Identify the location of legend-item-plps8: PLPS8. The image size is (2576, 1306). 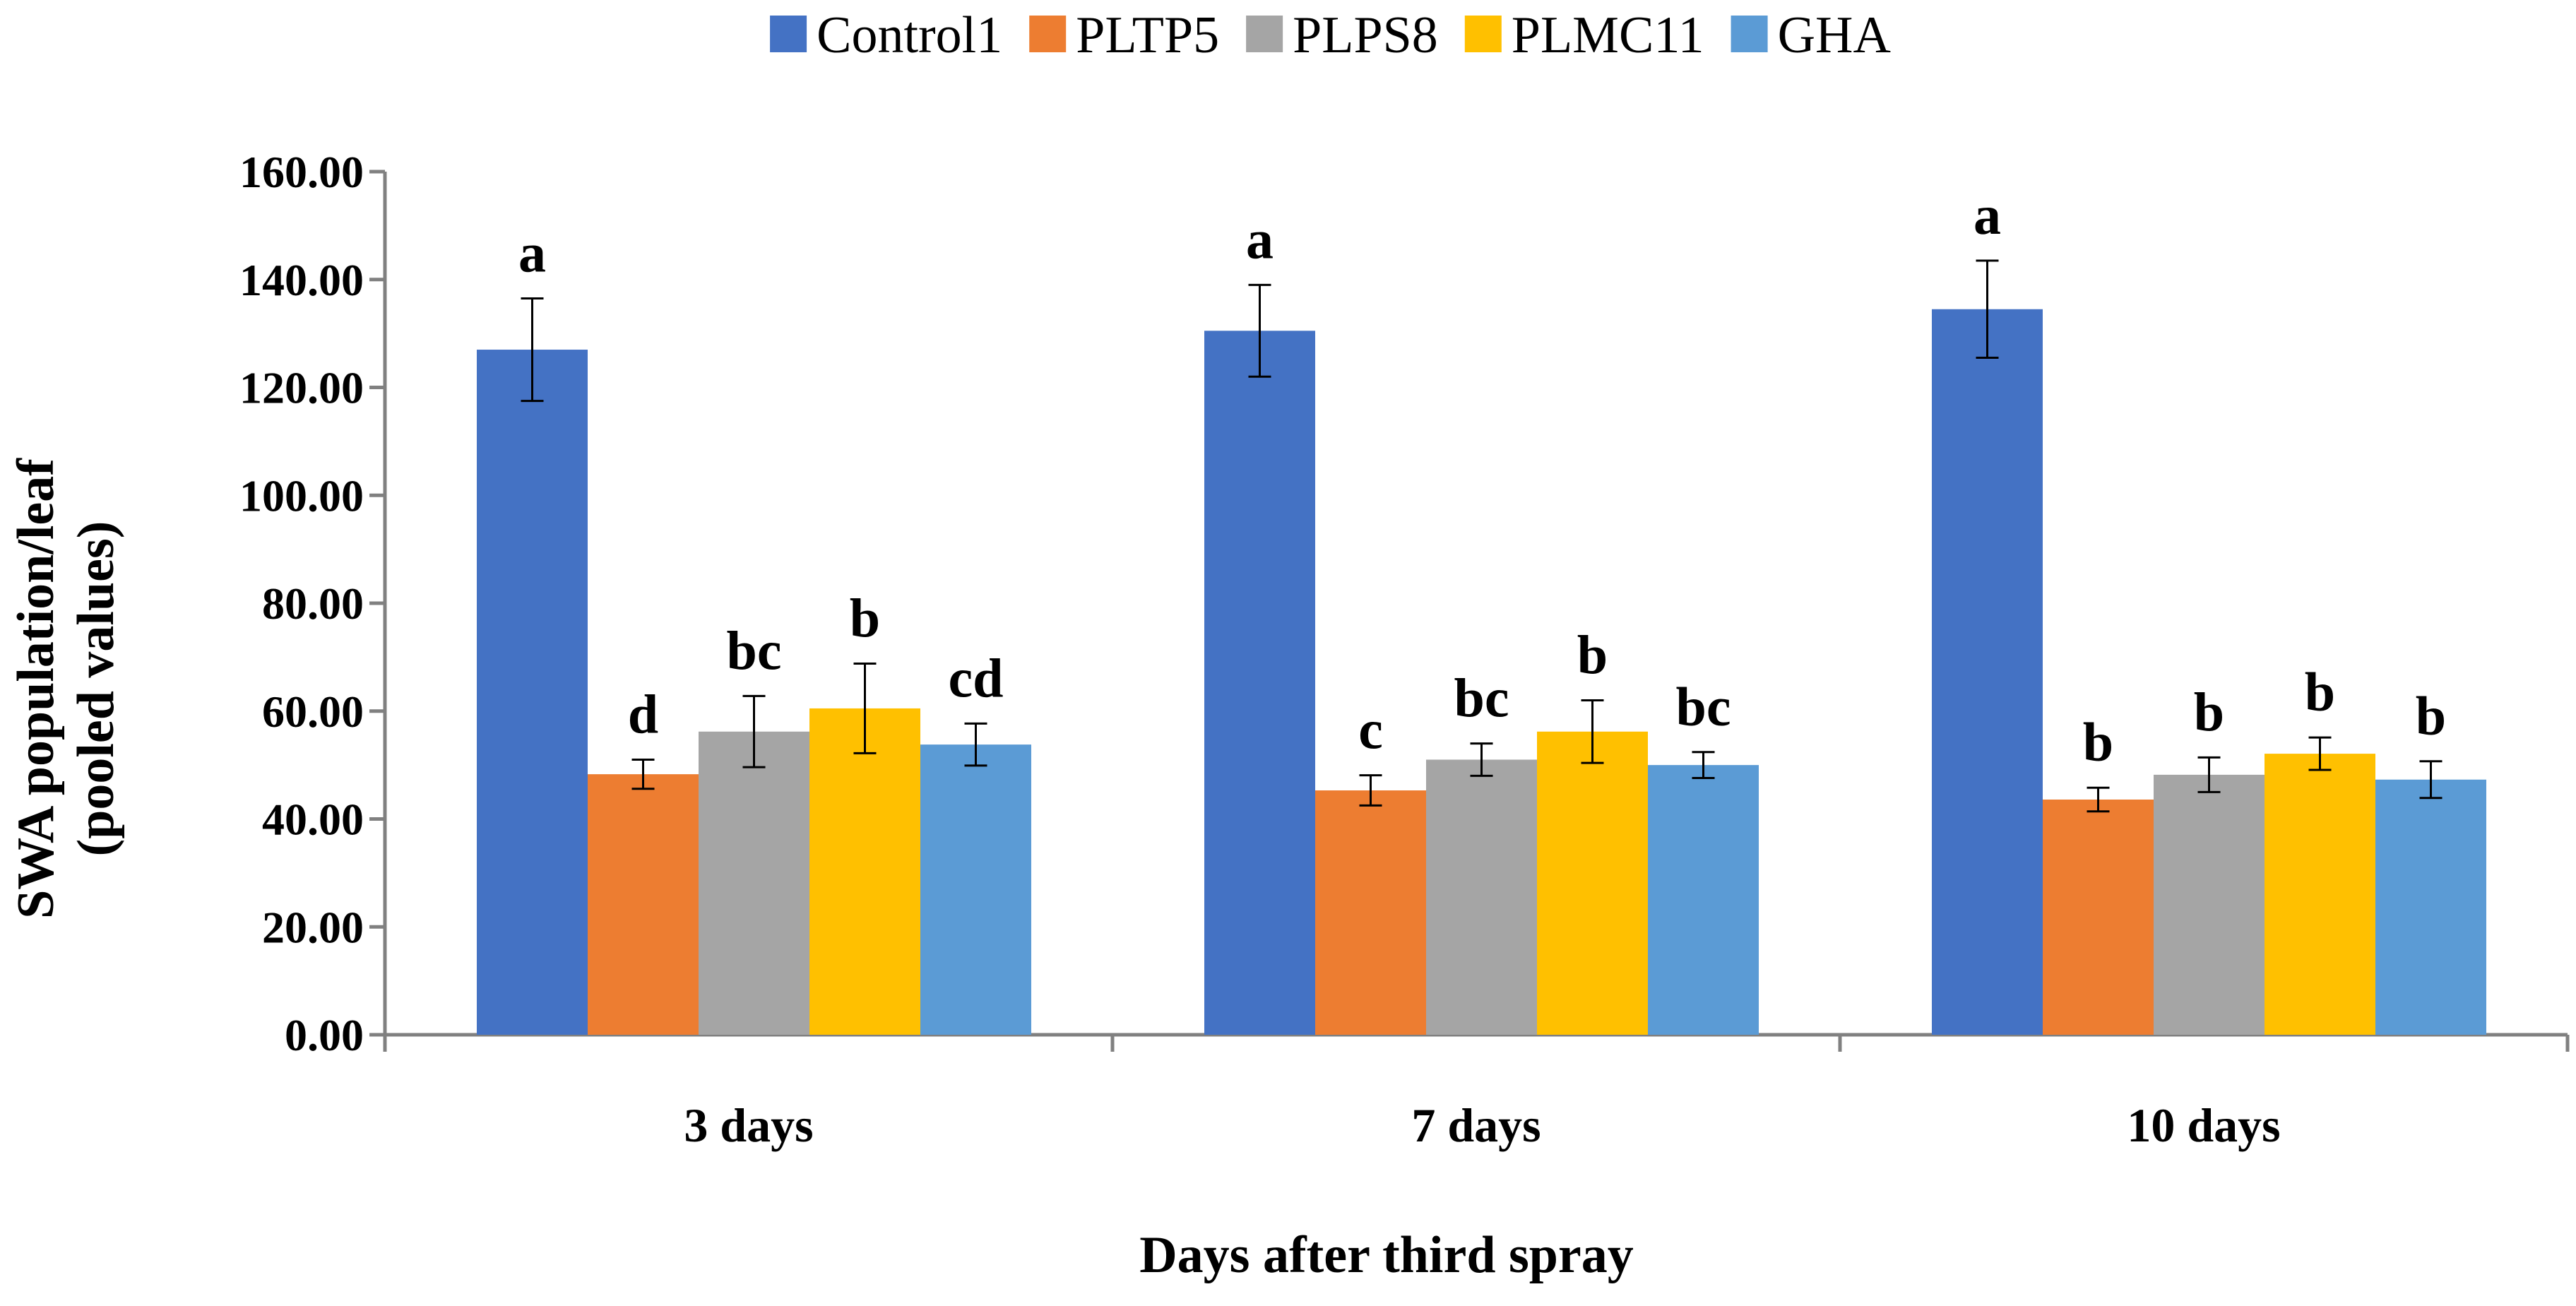
(1342, 35).